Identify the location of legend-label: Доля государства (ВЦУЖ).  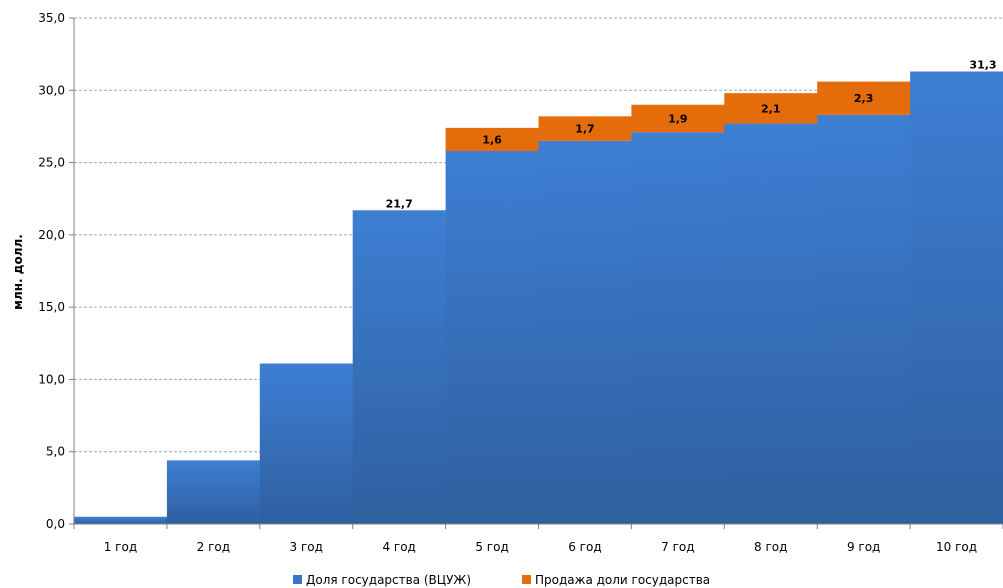
(388, 580).